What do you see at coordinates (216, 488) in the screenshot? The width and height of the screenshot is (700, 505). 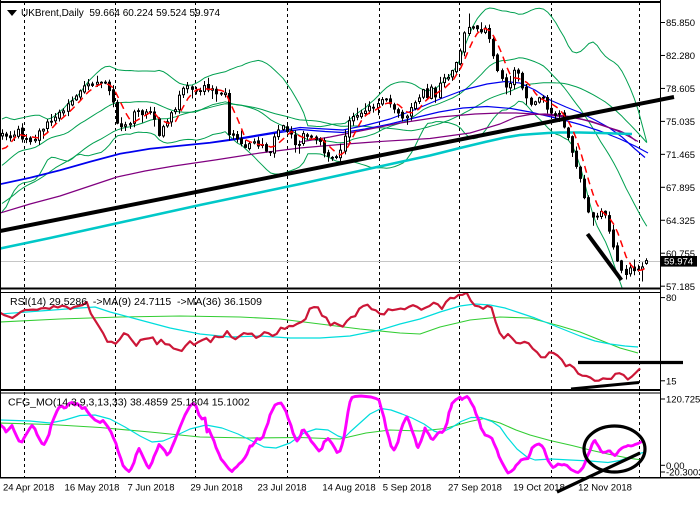 I see `svg-text: 29 Jun 2018` at bounding box center [216, 488].